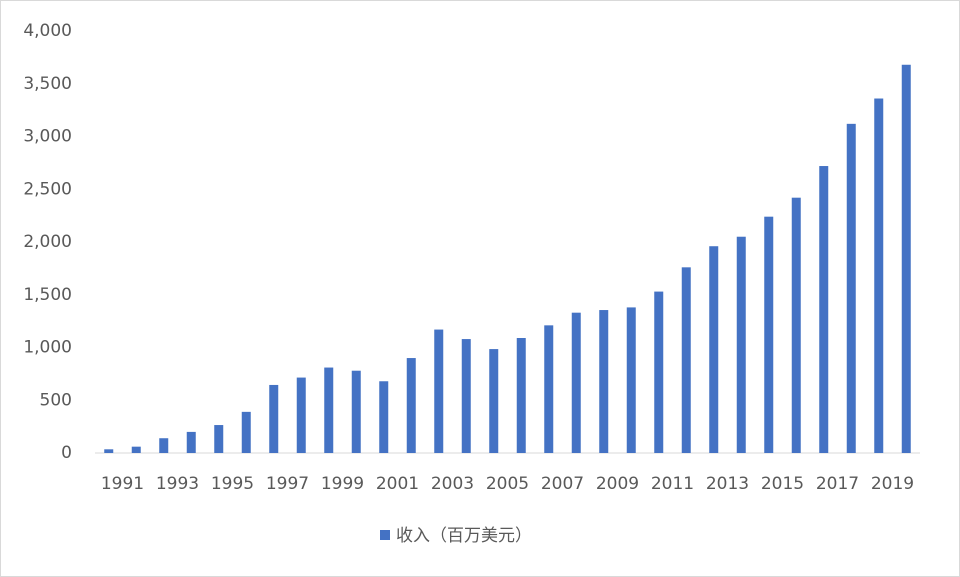  What do you see at coordinates (464, 536) in the screenshot?
I see `legend-label: 收入（百万美元）` at bounding box center [464, 536].